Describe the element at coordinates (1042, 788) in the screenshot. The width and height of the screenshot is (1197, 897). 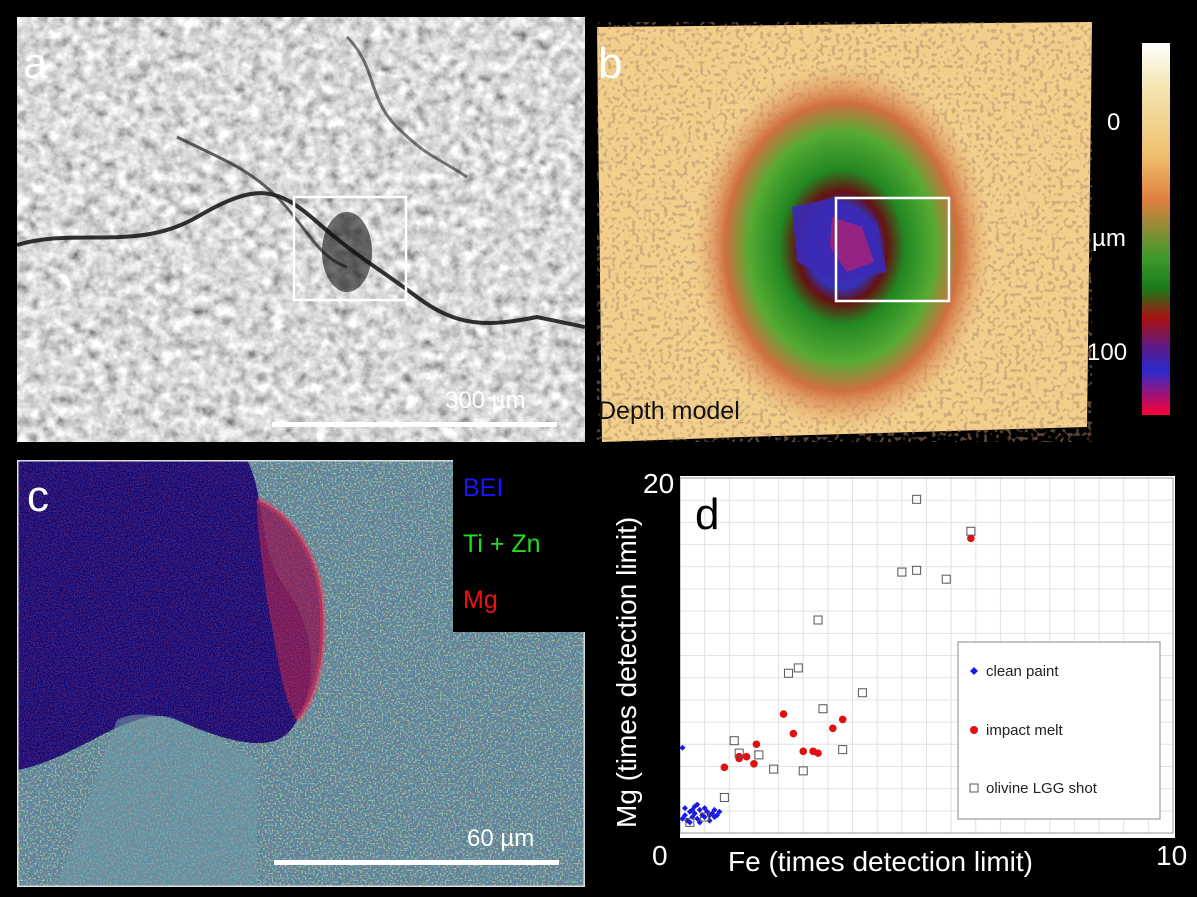
I see `legend-label-olivine: olivine LGG shot` at that location.